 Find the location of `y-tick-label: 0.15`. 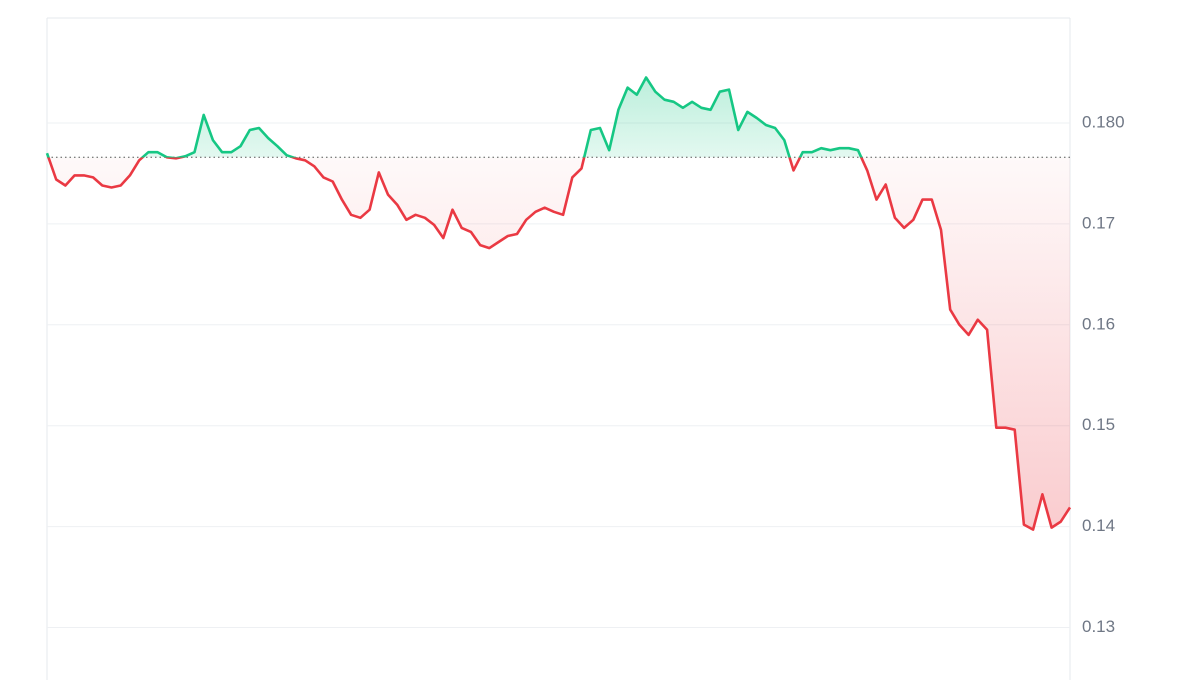

y-tick-label: 0.15 is located at coordinates (1098, 424).